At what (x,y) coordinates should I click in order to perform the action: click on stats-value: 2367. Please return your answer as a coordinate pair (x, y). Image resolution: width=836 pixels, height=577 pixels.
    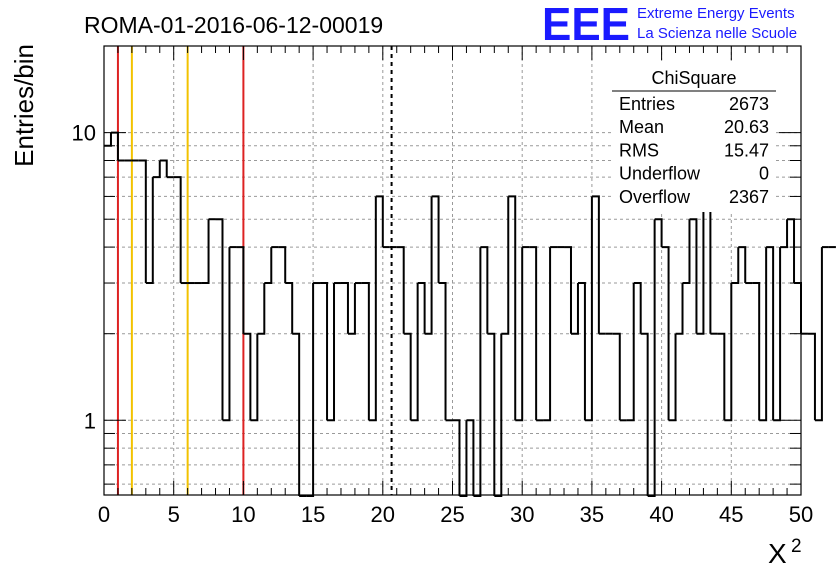
    Looking at the image, I should click on (749, 197).